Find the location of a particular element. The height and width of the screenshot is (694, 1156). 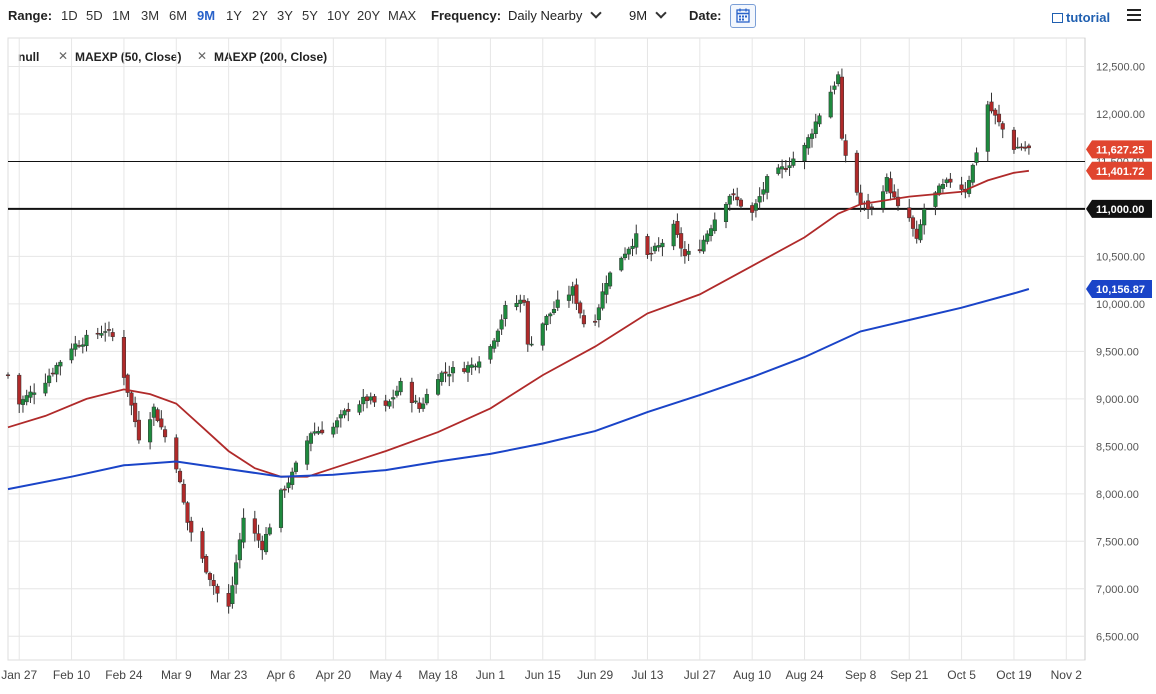

range-button-1m: 1M is located at coordinates (121, 15).